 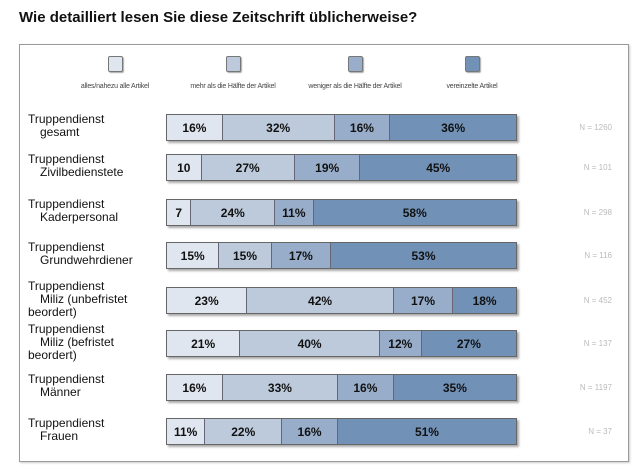 I want to click on stacked-bar: 16% 32% 16% 36%, so click(x=341, y=127).